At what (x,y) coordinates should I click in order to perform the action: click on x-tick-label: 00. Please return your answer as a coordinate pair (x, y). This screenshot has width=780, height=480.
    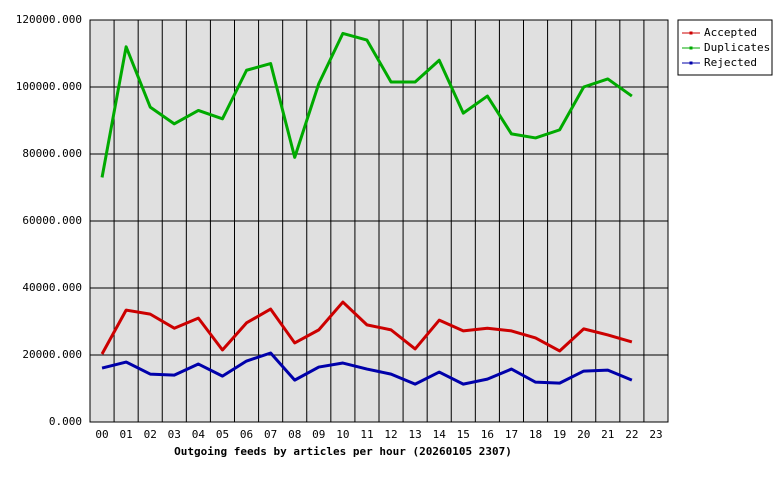
    Looking at the image, I should click on (101, 434).